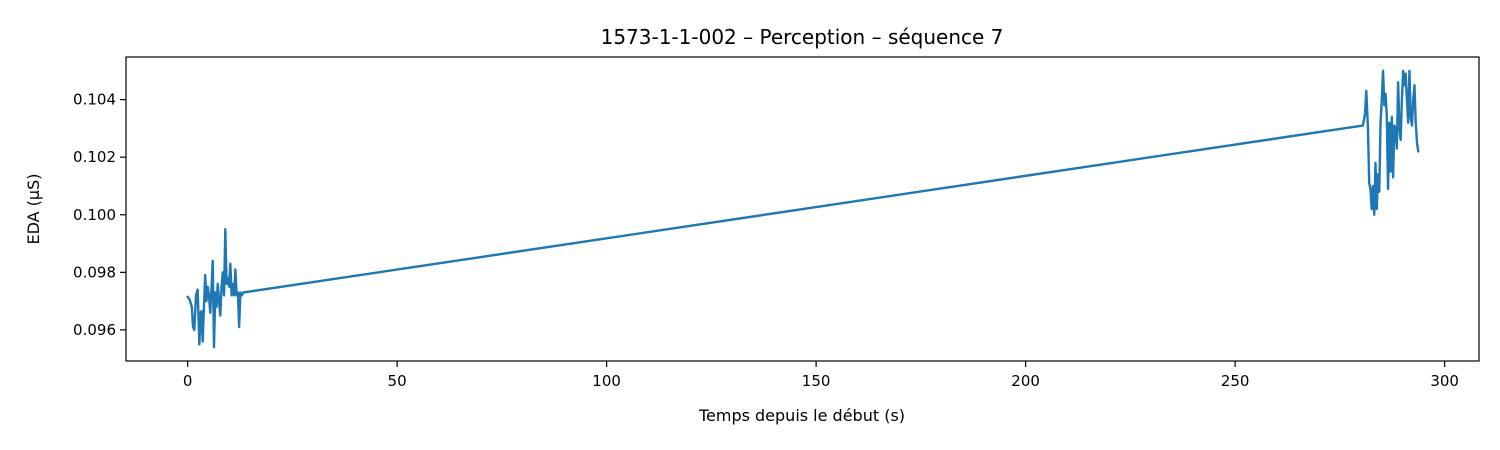 The image size is (1500, 450). I want to click on y-axis: 0.096 0.098 0.100 0.102 0.104, so click(99, 215).